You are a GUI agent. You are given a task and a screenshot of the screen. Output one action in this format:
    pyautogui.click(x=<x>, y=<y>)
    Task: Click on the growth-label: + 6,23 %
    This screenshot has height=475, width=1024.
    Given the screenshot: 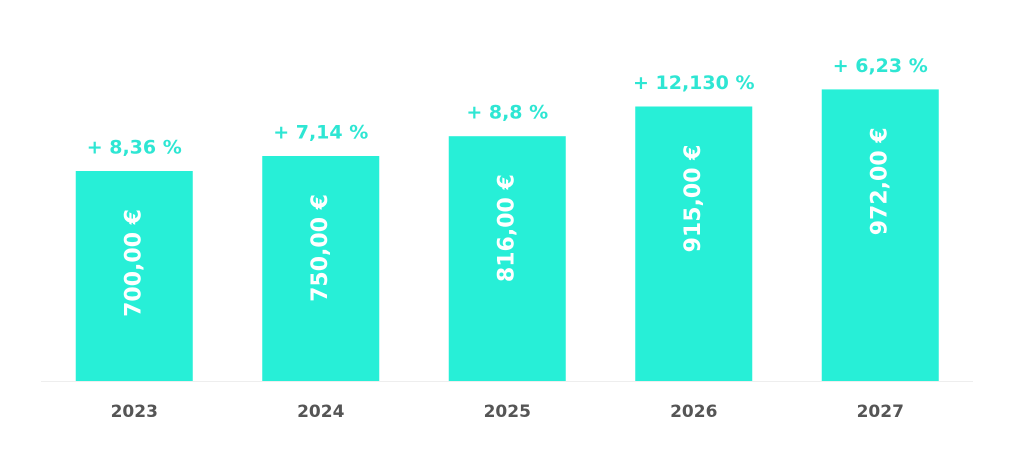 What is the action you would take?
    pyautogui.click(x=880, y=66)
    